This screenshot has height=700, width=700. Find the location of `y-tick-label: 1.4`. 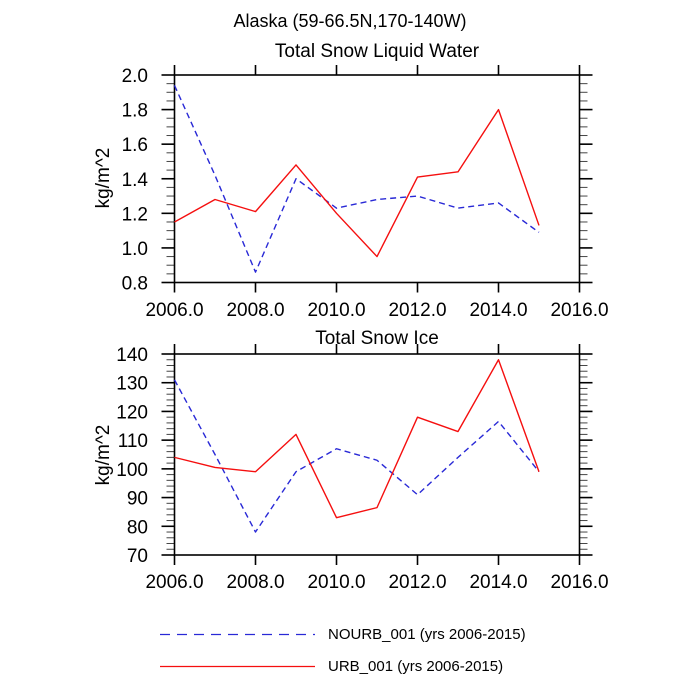

y-tick-label: 1.4 is located at coordinates (135, 180).